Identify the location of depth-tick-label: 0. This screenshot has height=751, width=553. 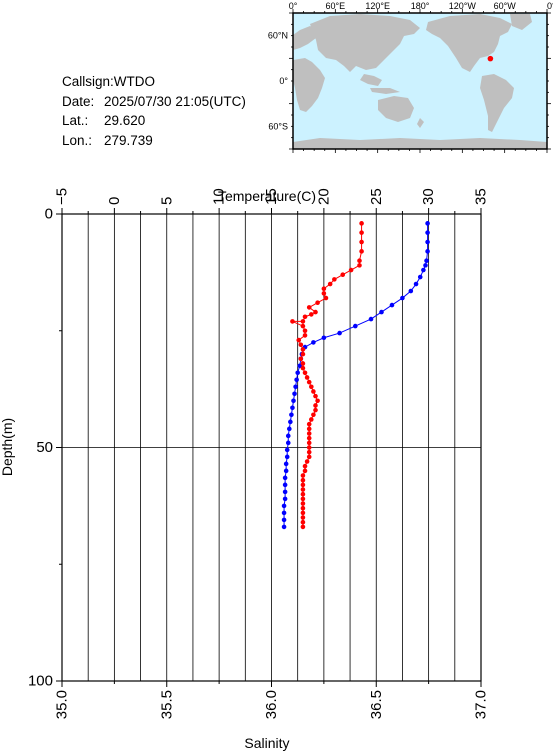
(49, 214).